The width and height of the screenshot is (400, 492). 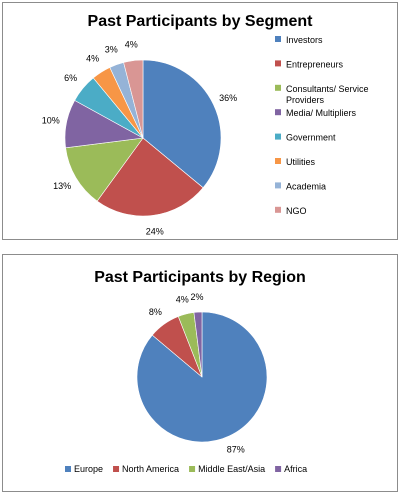 I want to click on data-label-middle-east-asia: 4%, so click(x=182, y=300).